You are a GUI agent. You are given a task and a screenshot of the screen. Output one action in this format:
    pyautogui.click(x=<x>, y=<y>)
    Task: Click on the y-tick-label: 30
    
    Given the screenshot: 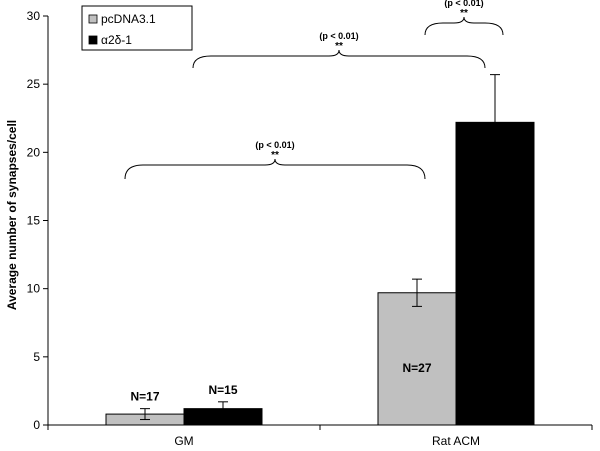 What is the action you would take?
    pyautogui.click(x=34, y=16)
    